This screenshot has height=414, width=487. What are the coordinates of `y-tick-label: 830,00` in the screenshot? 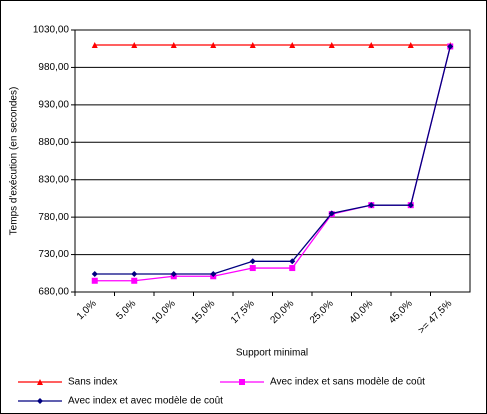 It's located at (53, 179).